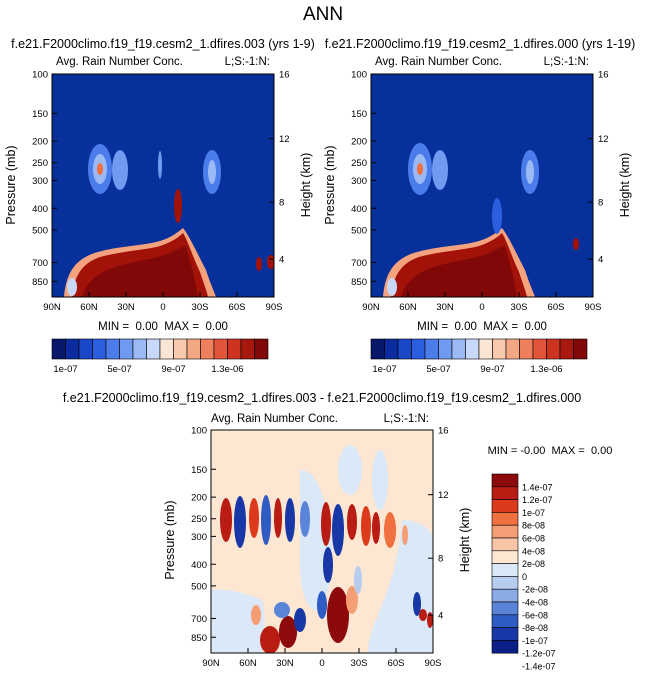 The width and height of the screenshot is (647, 685). I want to click on colorbar-label: 8e-08, so click(533, 526).